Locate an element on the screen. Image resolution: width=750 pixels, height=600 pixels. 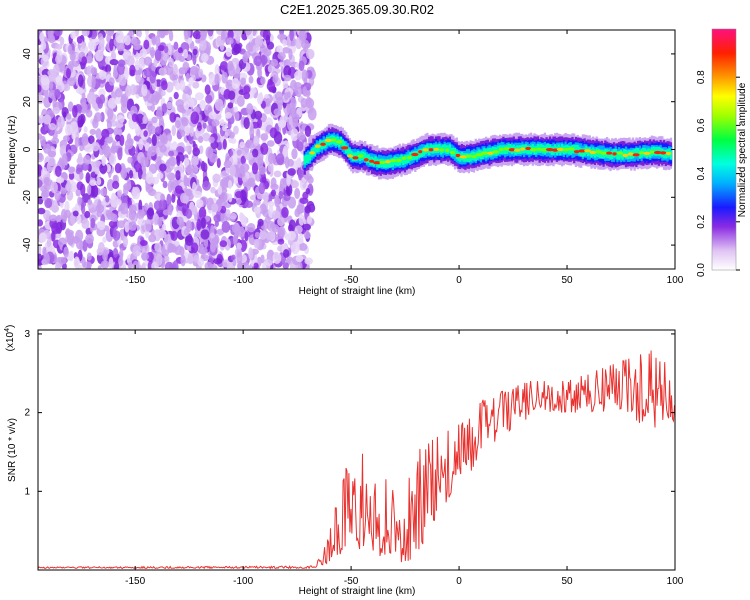
y-tick-label: 40 is located at coordinates (27, 54).